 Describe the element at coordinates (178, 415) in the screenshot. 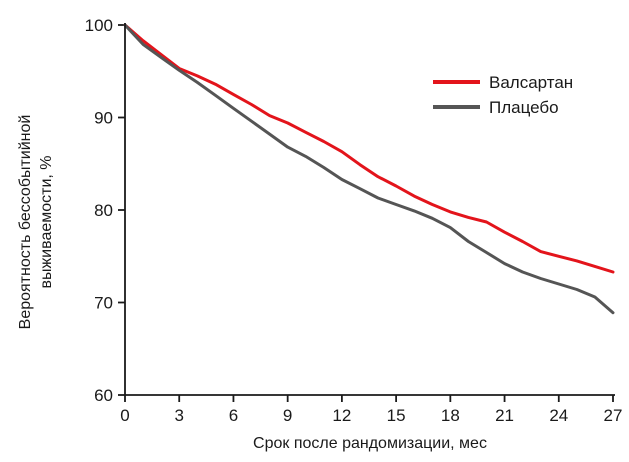

I see `x-tick-label: 3` at that location.